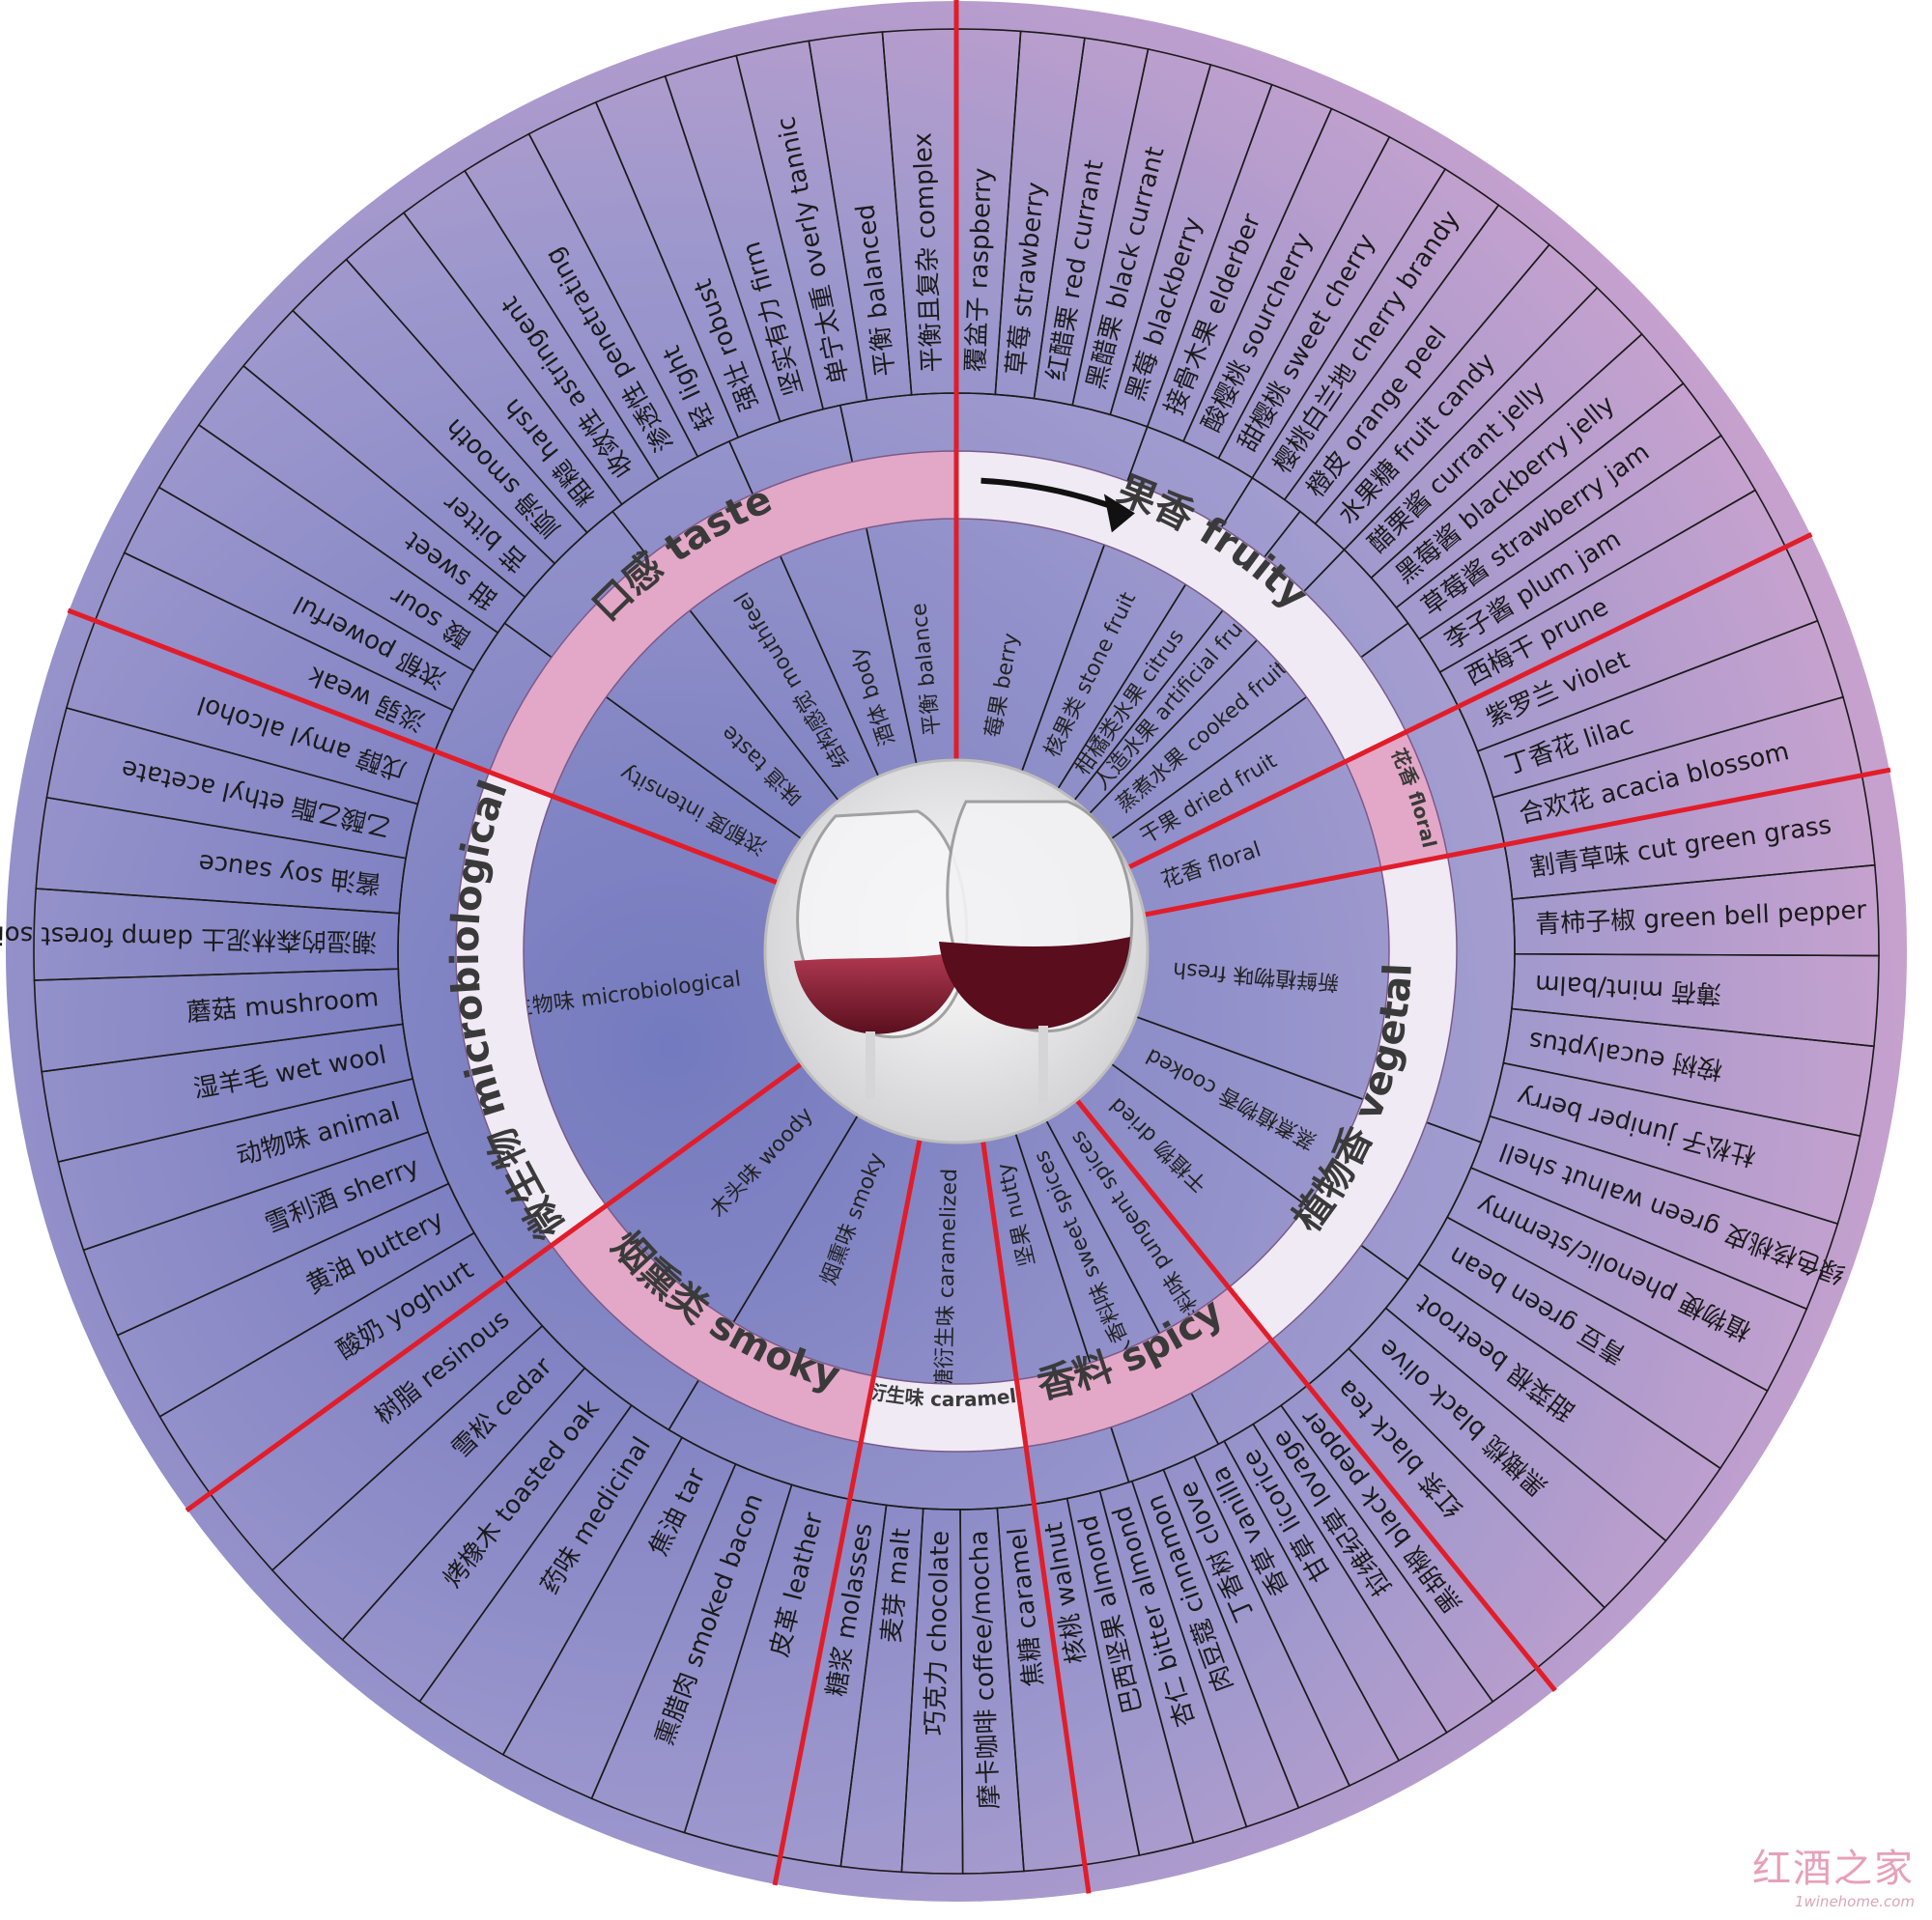  I want to click on watermark-text: 红酒之家, so click(1833, 1869).